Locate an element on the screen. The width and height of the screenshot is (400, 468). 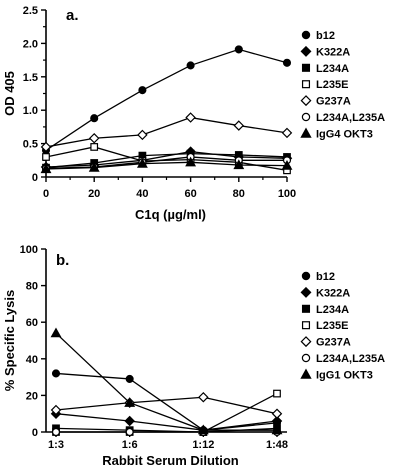
x-tick-label: 1:12 is located at coordinates (203, 445).